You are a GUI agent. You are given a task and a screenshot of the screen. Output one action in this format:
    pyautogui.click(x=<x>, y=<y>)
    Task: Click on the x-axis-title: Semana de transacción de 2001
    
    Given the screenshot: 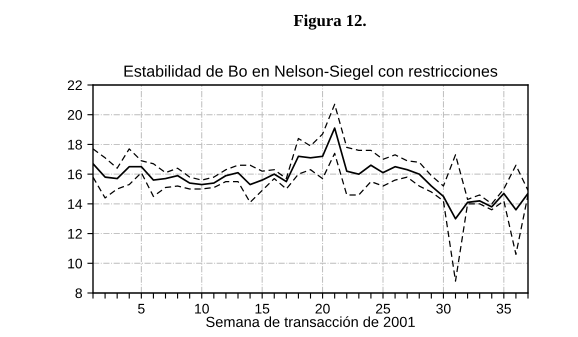 What is the action you would take?
    pyautogui.click(x=310, y=322)
    